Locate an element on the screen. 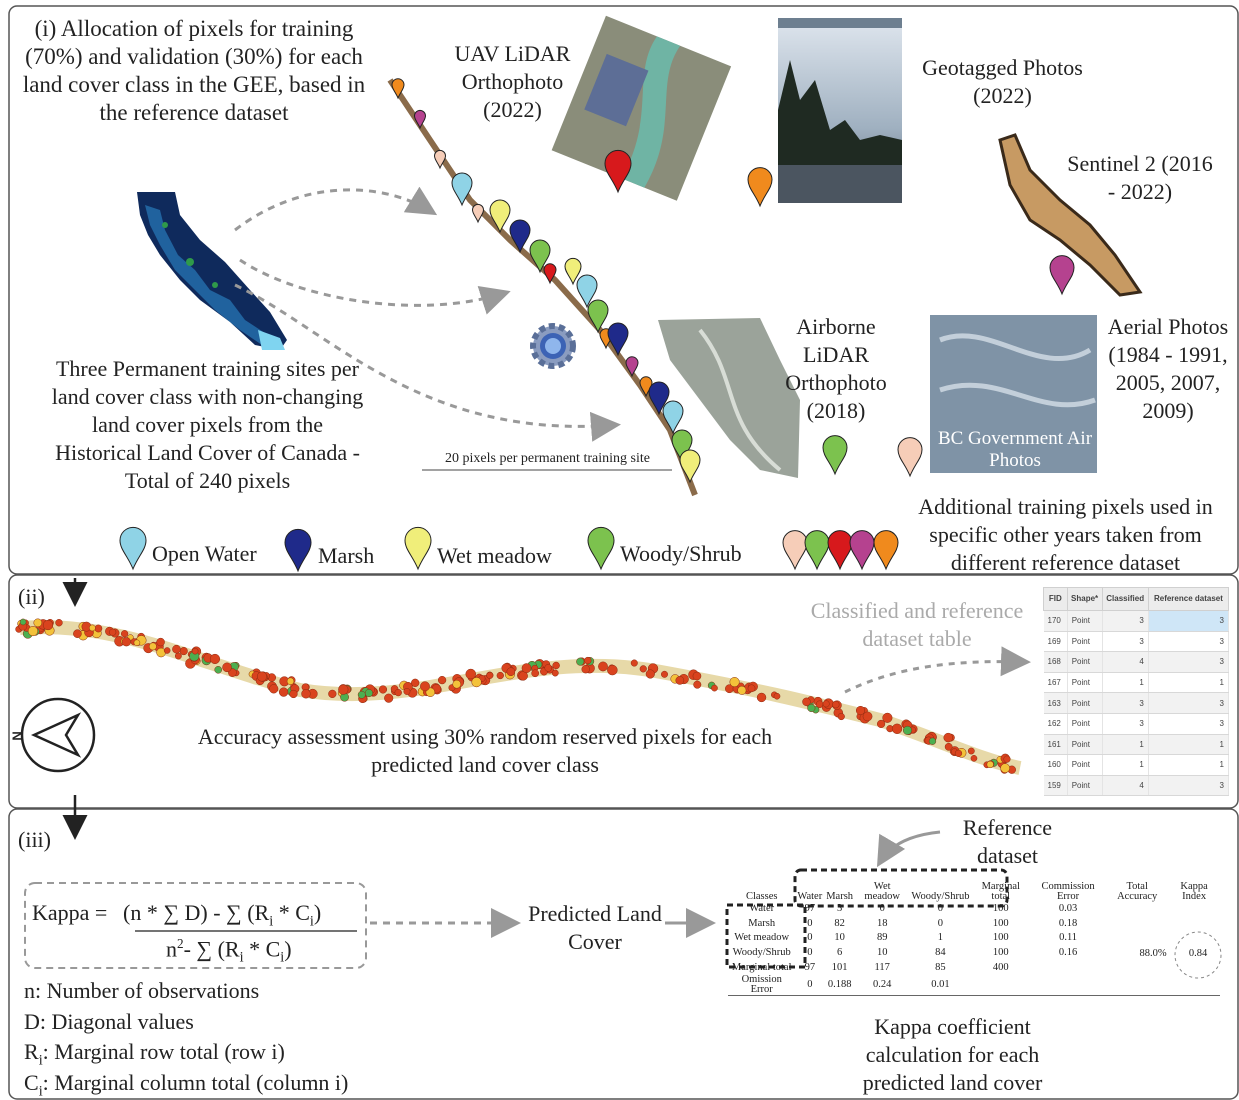  historical-map is located at coordinates (212, 271).